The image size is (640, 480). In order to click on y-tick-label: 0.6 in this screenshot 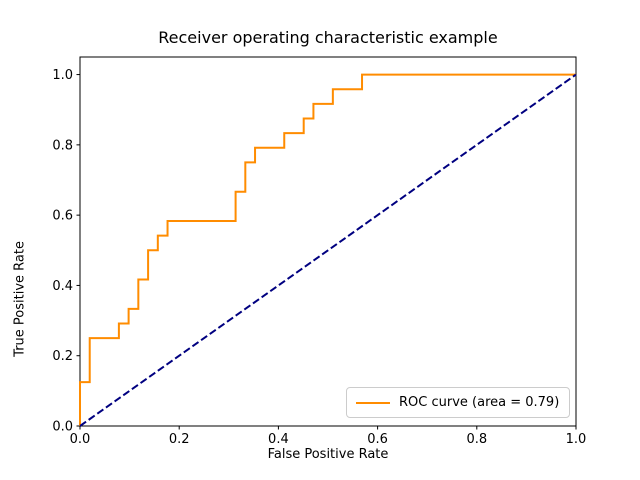, I will do `click(62, 216)`.